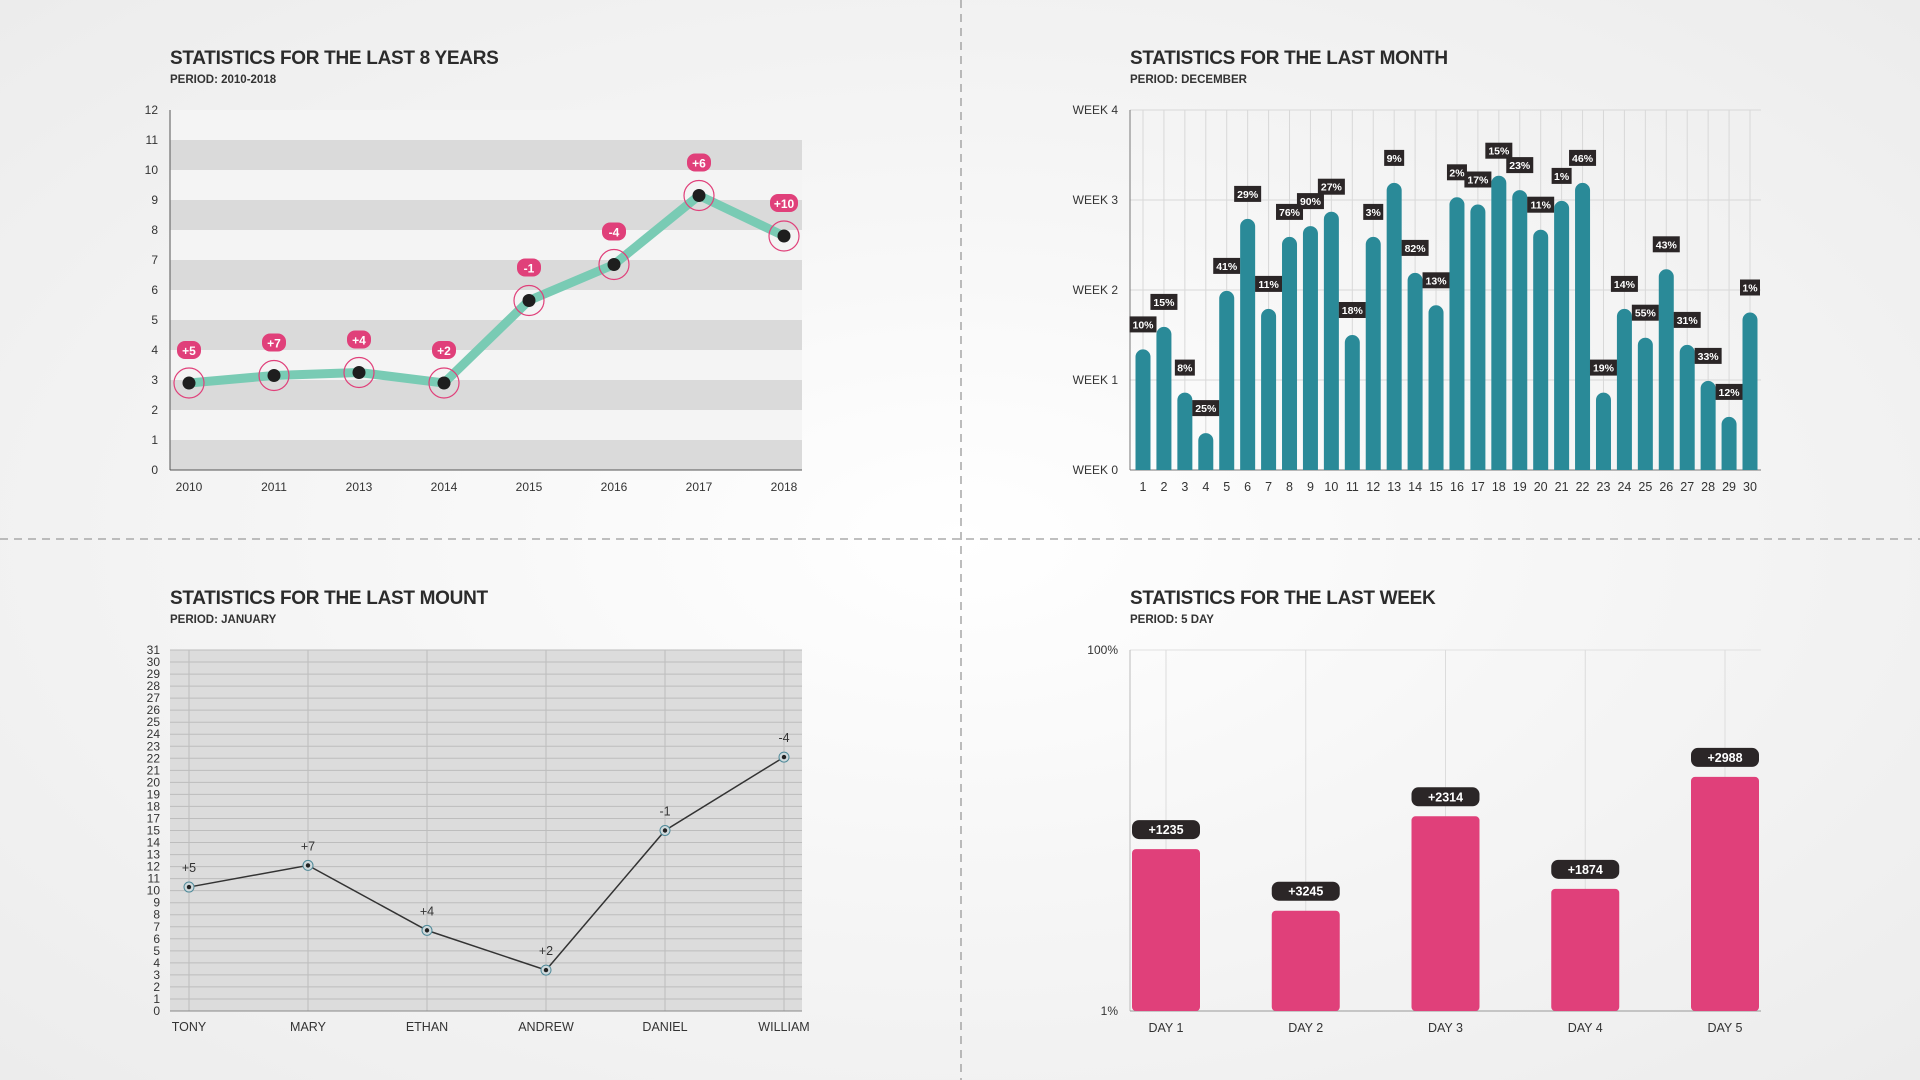 This screenshot has width=1920, height=1080. Describe the element at coordinates (1520, 166) in the screenshot. I see `chart2-data-label: 23%` at that location.